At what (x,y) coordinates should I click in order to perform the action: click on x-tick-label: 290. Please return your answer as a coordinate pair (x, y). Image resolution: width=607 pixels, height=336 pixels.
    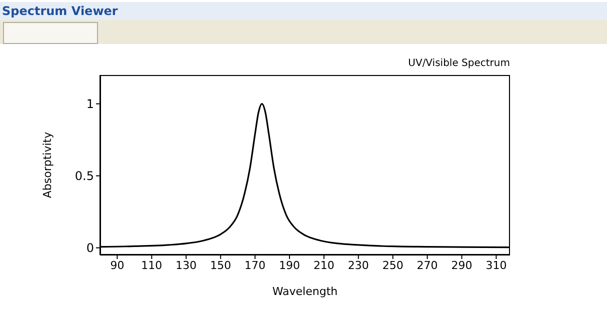
    Looking at the image, I should click on (461, 265).